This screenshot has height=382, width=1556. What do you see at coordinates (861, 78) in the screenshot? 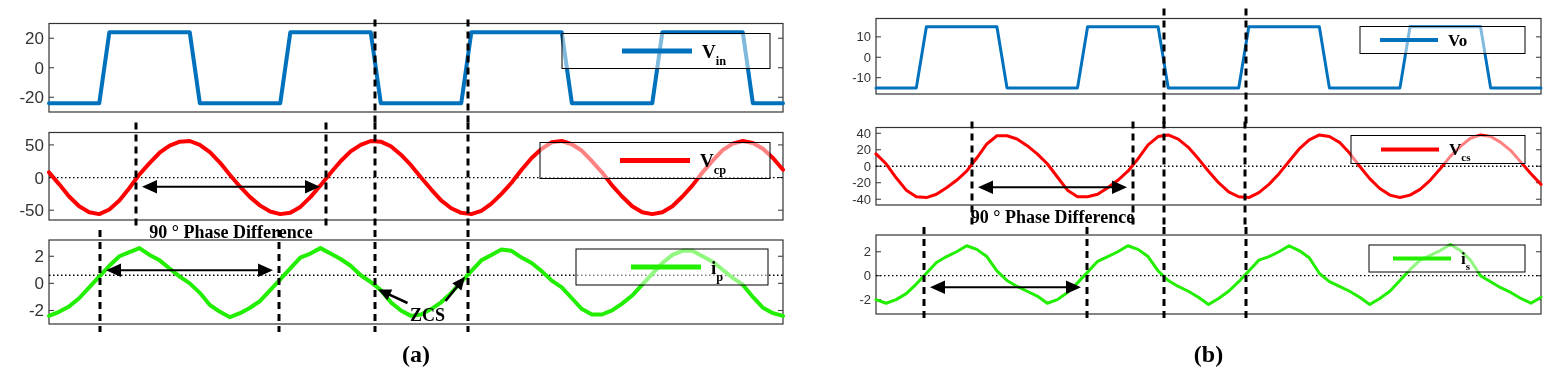
I see `y-tick-label: -10` at bounding box center [861, 78].